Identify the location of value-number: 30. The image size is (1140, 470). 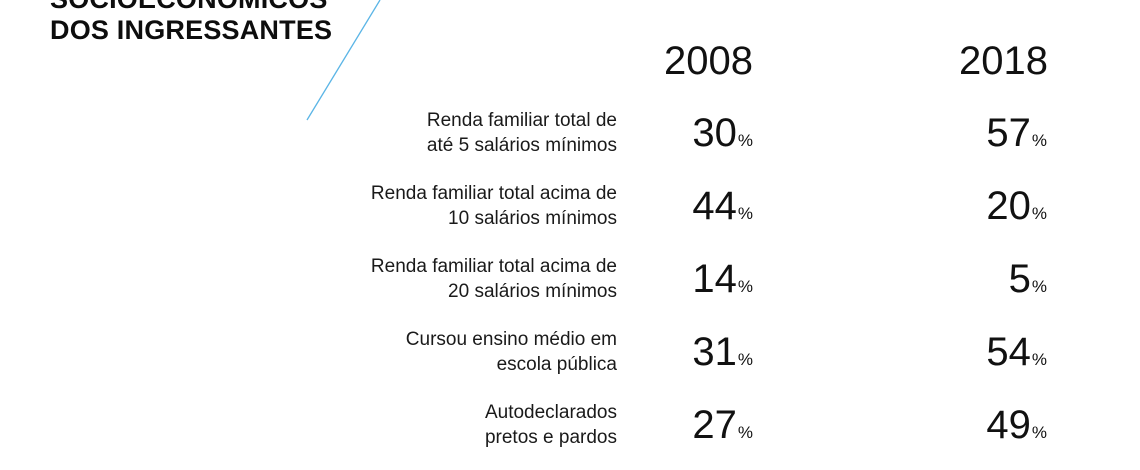
(714, 133).